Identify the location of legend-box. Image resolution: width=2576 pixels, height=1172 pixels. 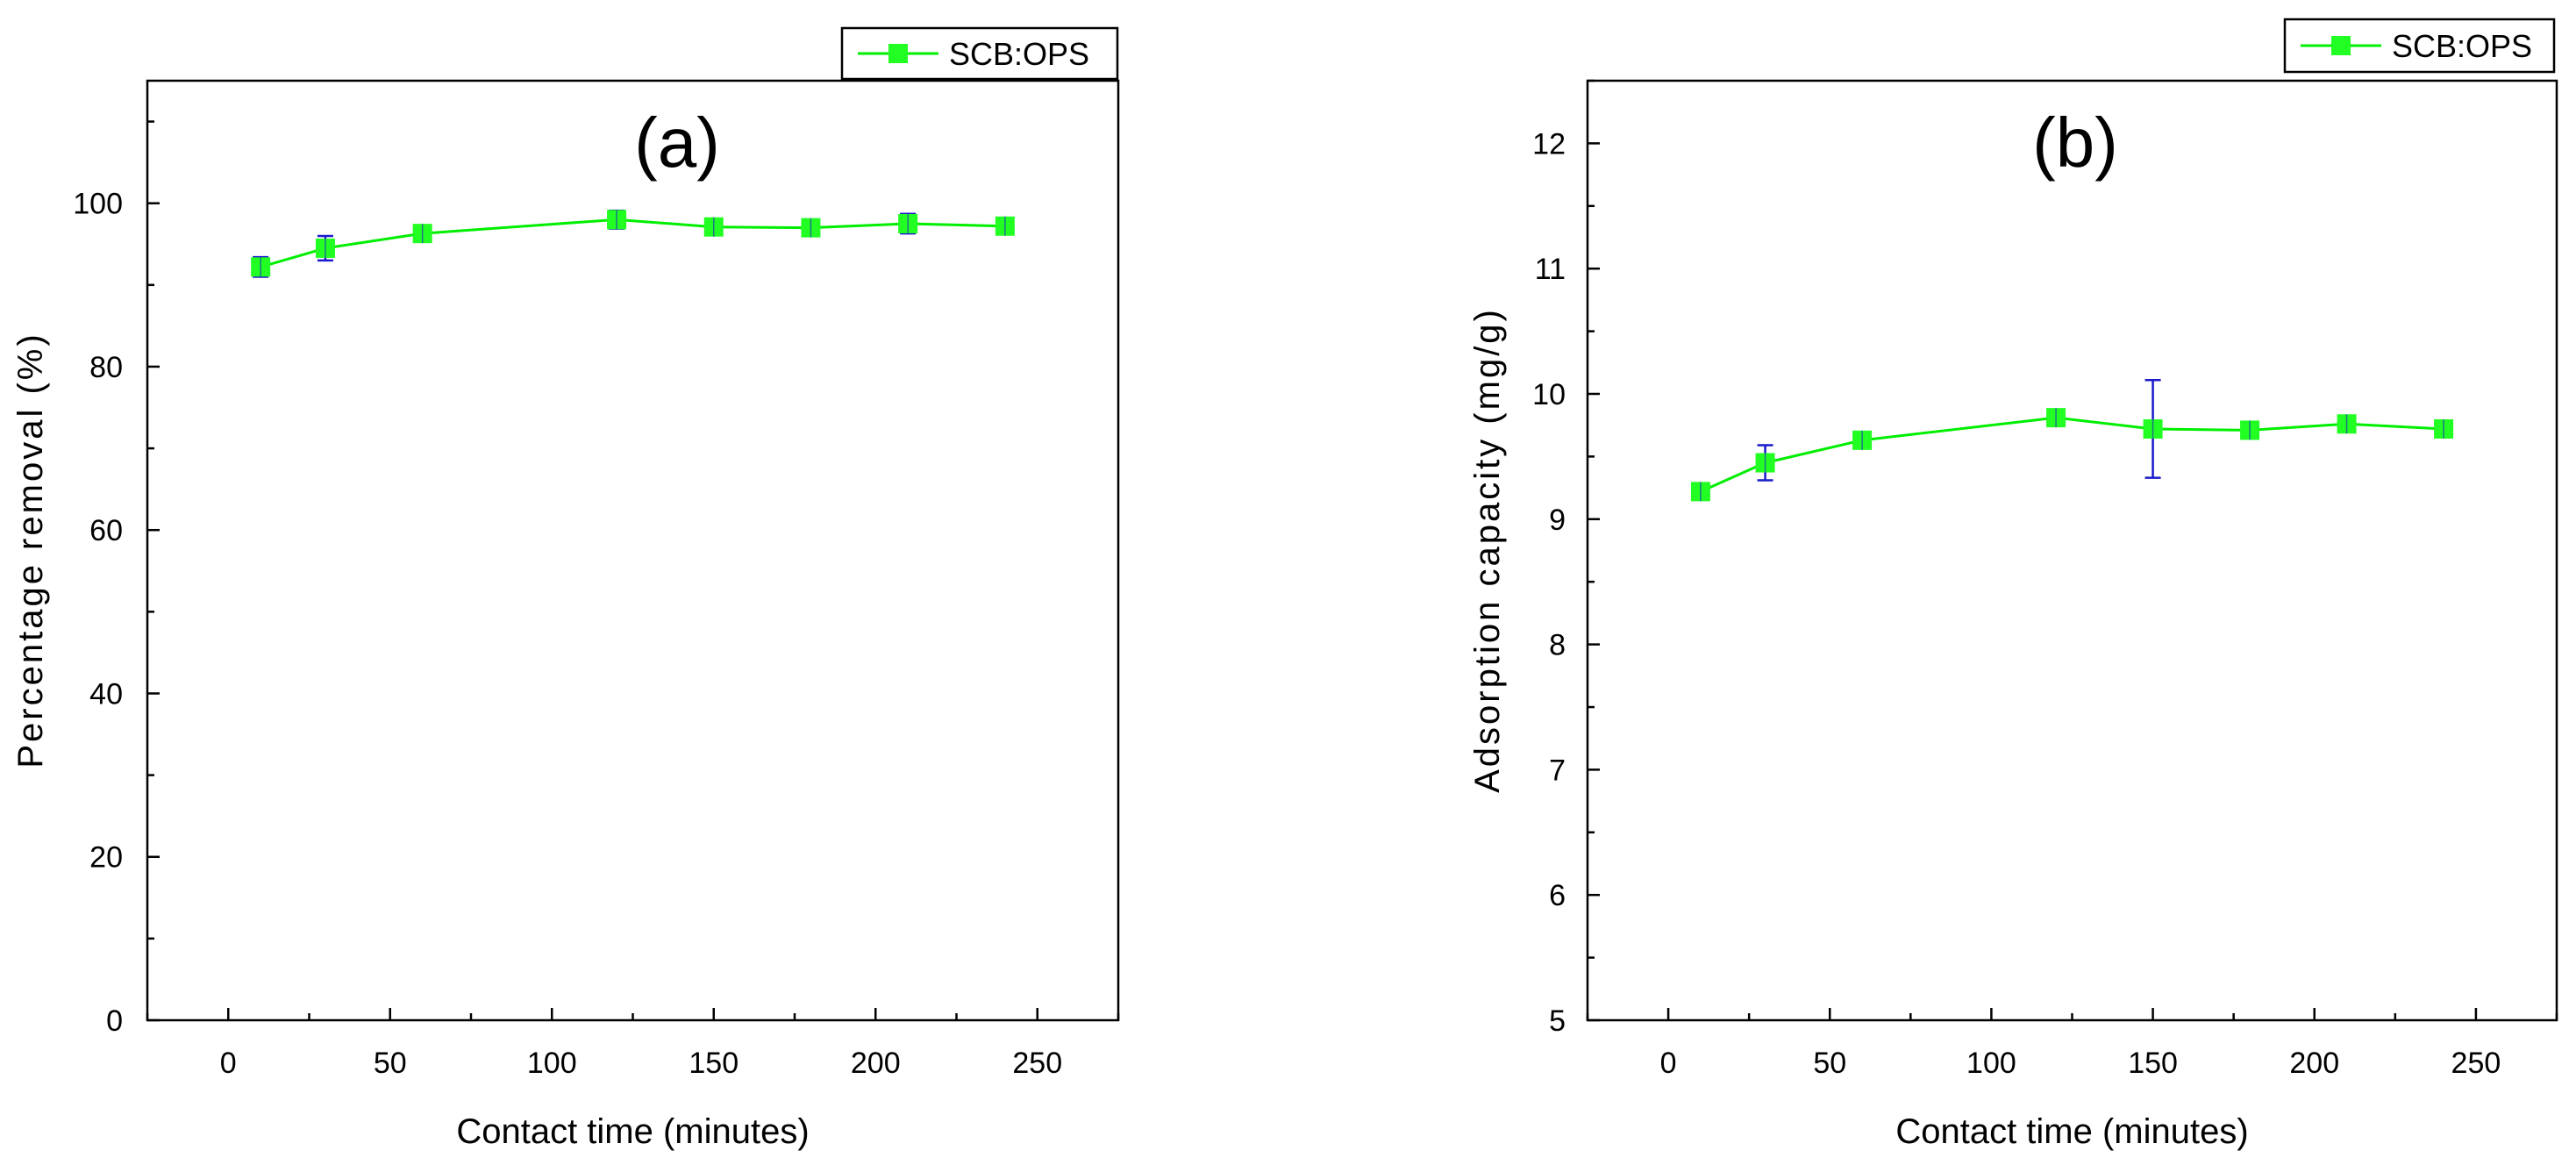
(2420, 46).